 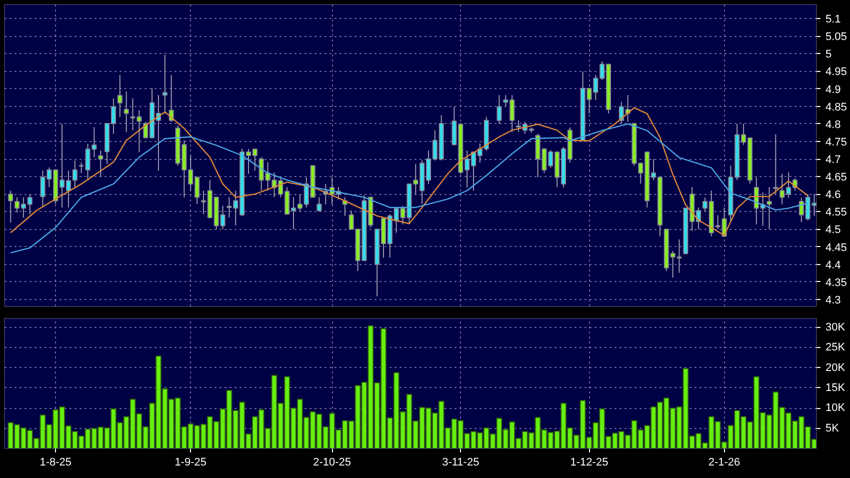 What do you see at coordinates (836, 178) in the screenshot?
I see `y-tick-label: 4.65` at bounding box center [836, 178].